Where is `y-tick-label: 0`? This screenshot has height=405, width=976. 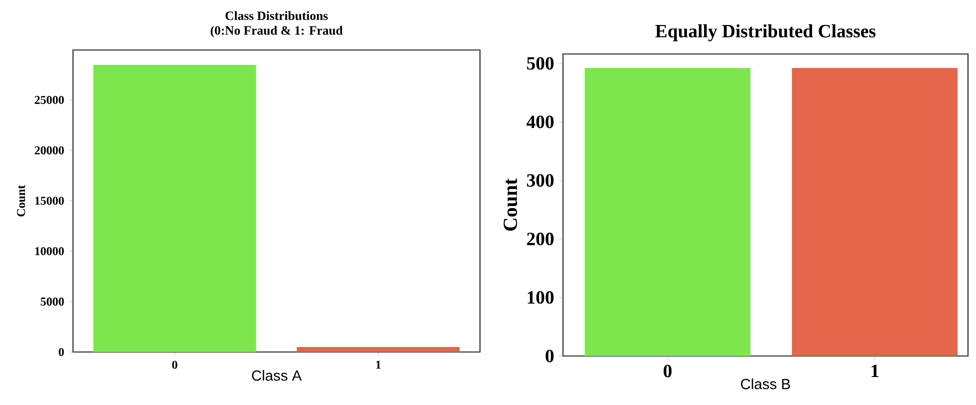
y-tick-label: 0 is located at coordinates (61, 352).